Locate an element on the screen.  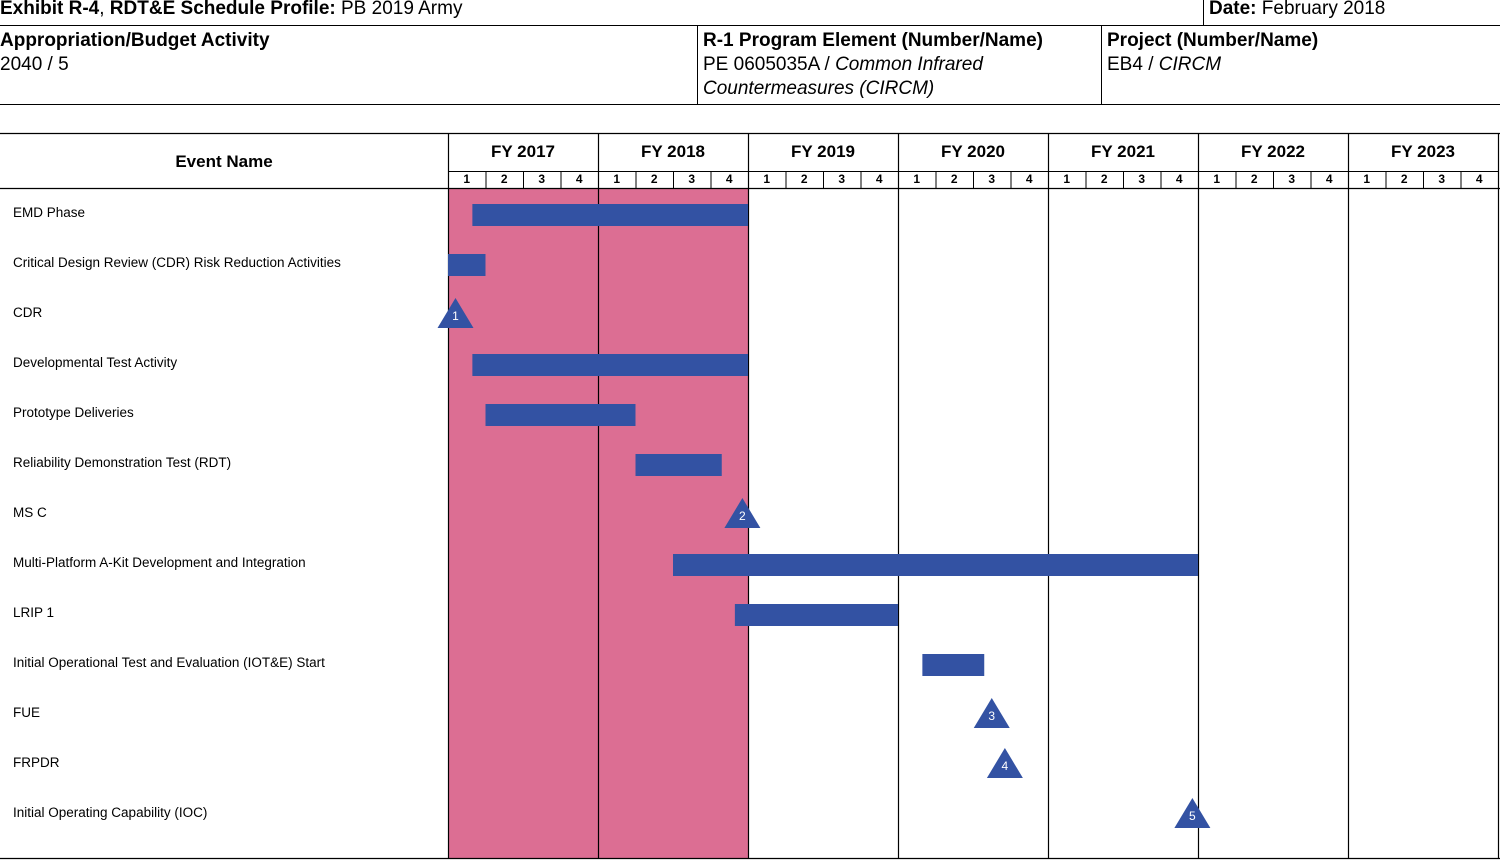
date-block: Date: February 2018 is located at coordinates (1297, 10).